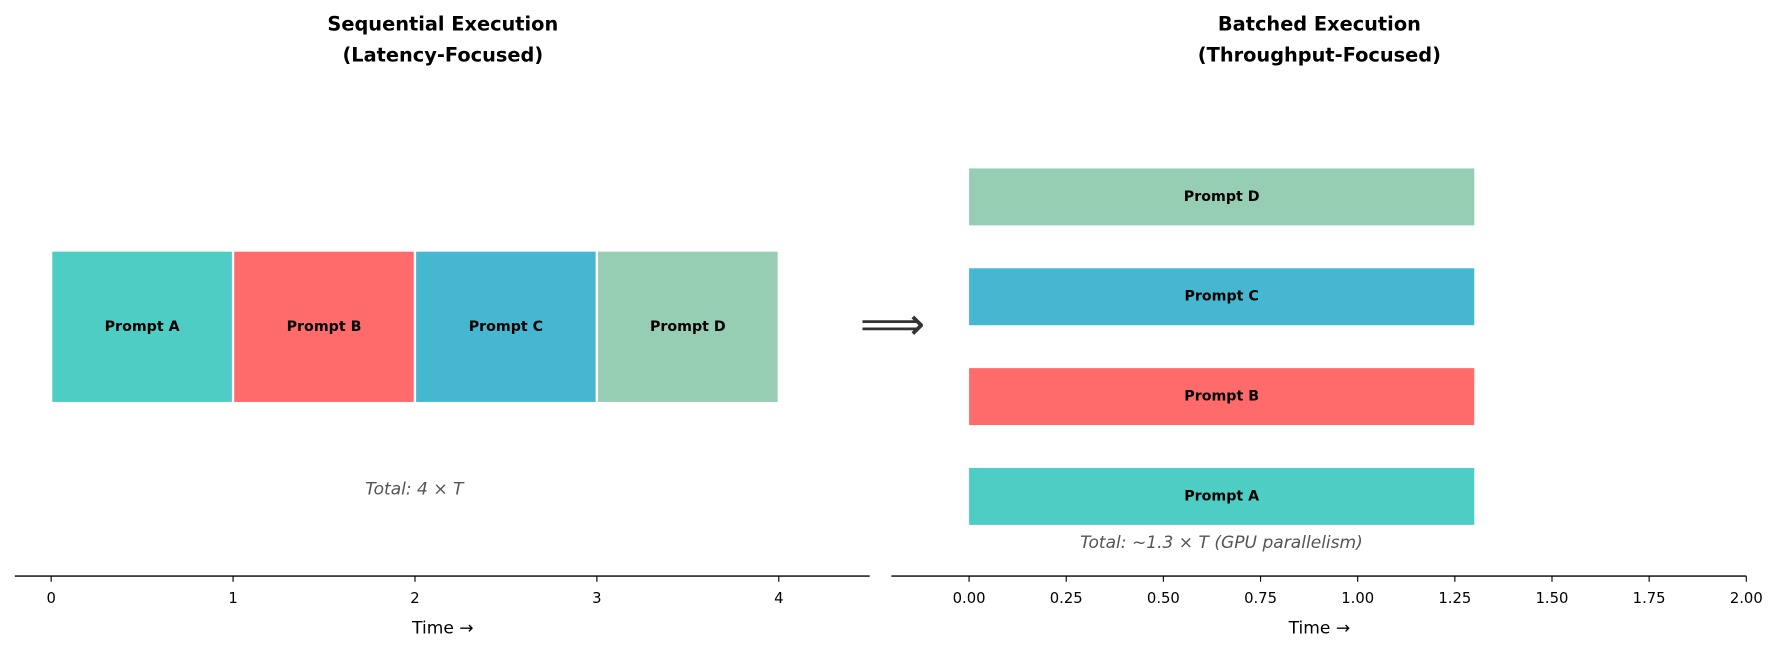 The height and width of the screenshot is (657, 1785). I want to click on x-tick-label: 1, so click(232, 598).